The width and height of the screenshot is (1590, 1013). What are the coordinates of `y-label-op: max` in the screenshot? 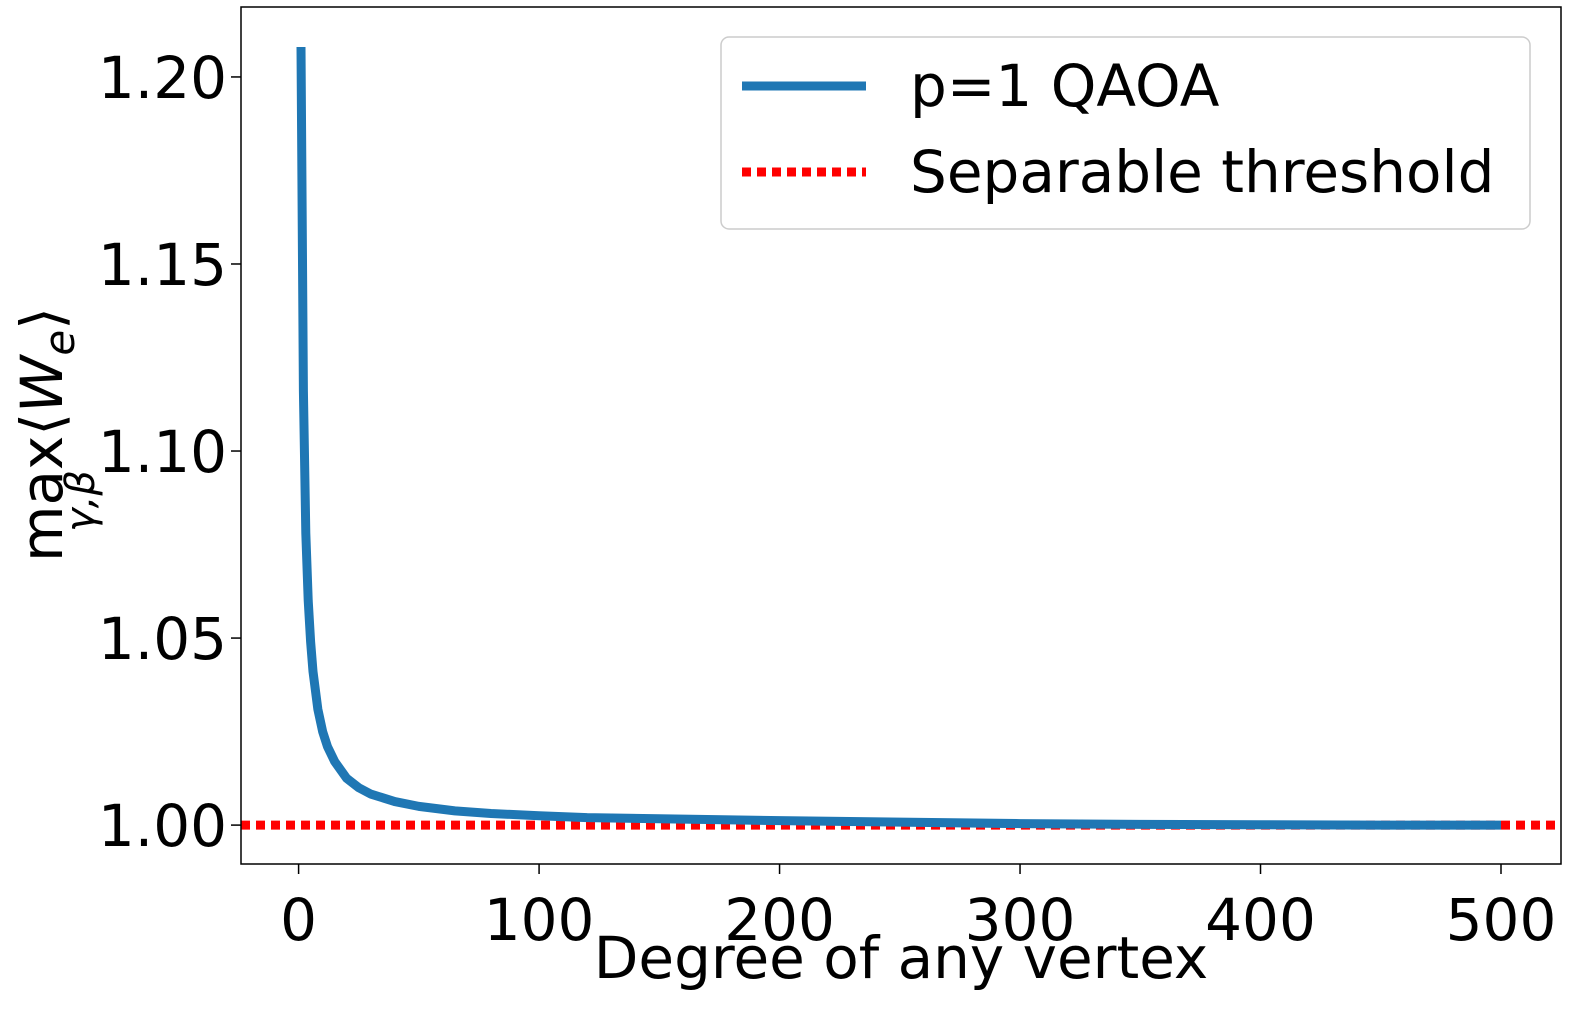 It's located at (42, 499).